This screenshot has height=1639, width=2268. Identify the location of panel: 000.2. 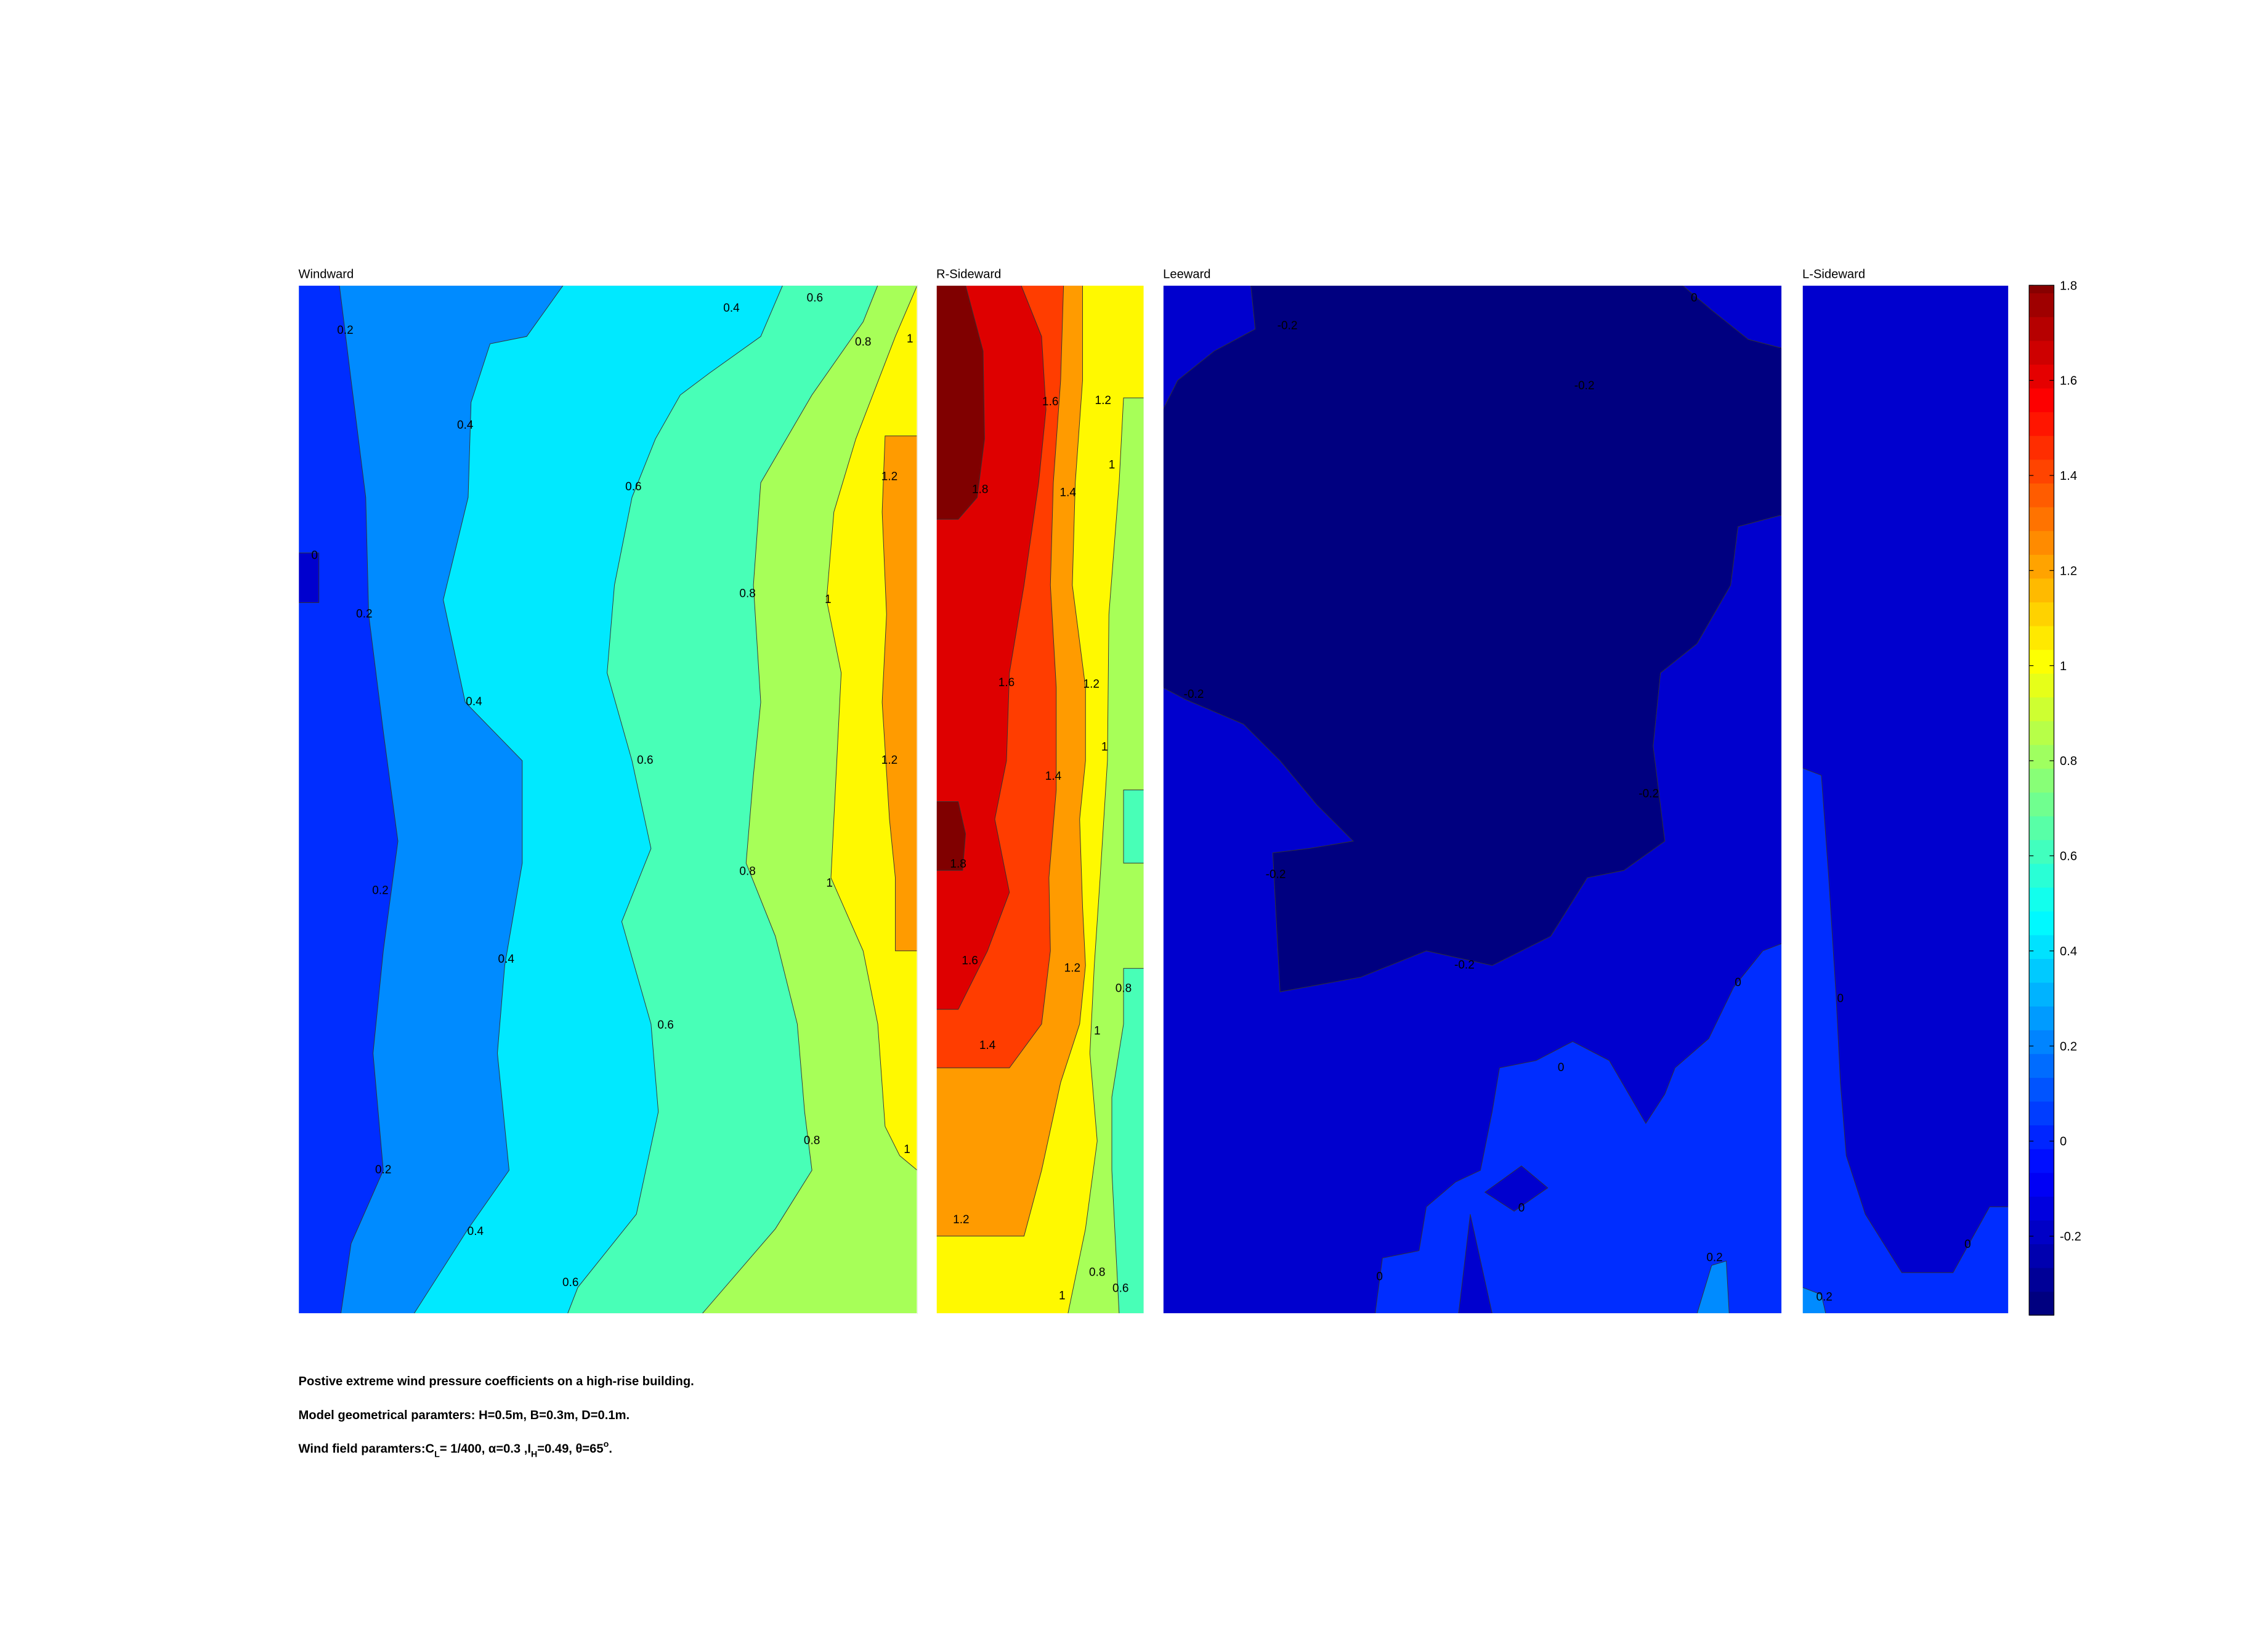
(1906, 799).